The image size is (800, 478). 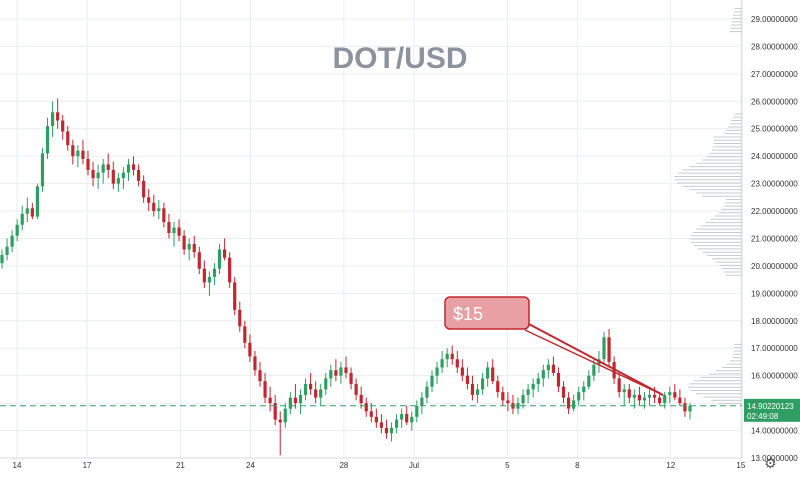 I want to click on y-tick-label: 21.00000000, so click(x=774, y=238).